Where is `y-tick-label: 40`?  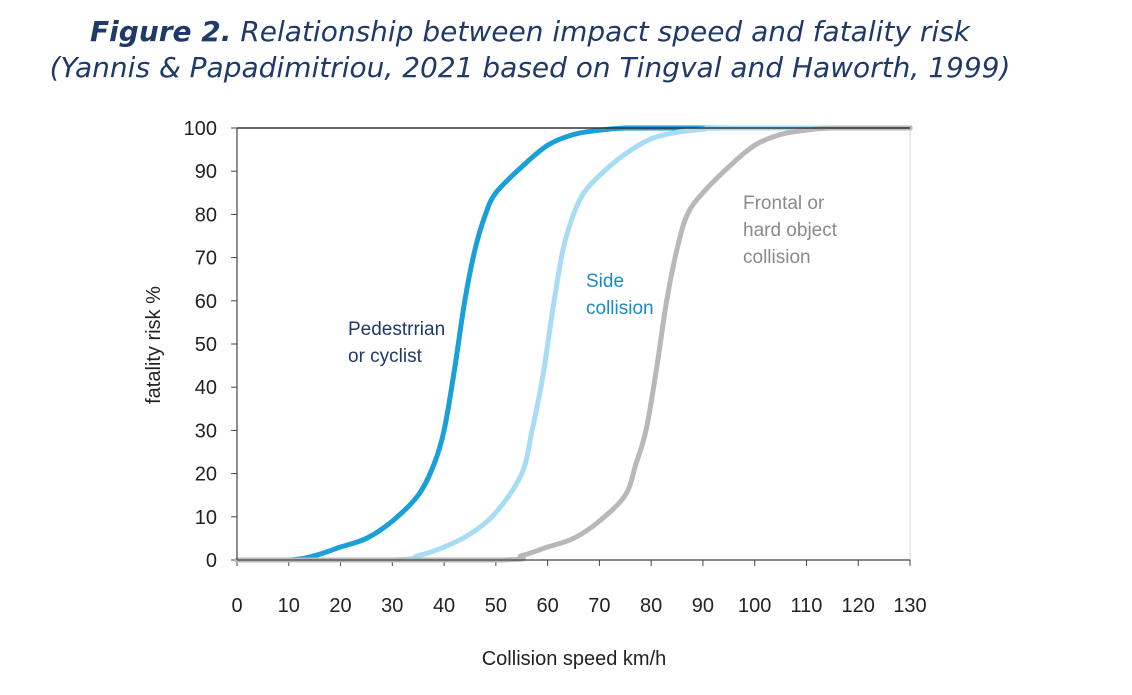
y-tick-label: 40 is located at coordinates (206, 388).